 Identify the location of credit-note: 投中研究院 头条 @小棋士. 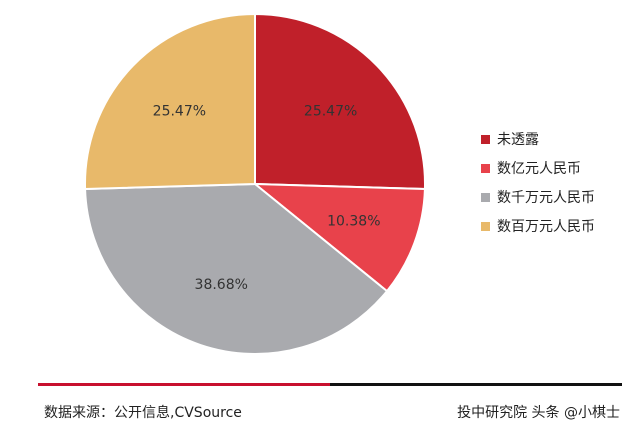
(538, 413).